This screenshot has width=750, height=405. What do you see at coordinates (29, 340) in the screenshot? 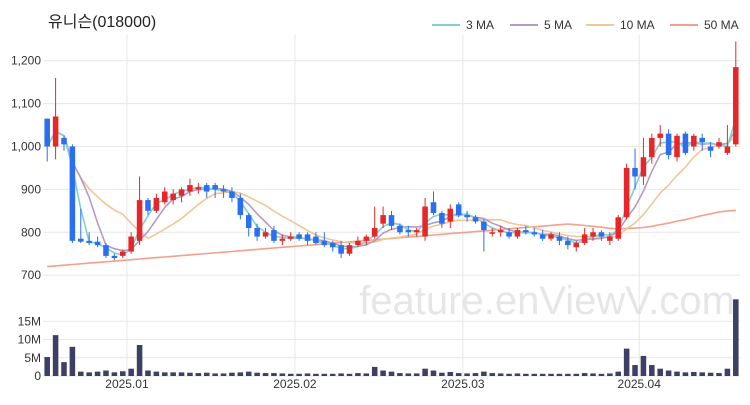
I see `volume-tick-label: 10M` at bounding box center [29, 340].